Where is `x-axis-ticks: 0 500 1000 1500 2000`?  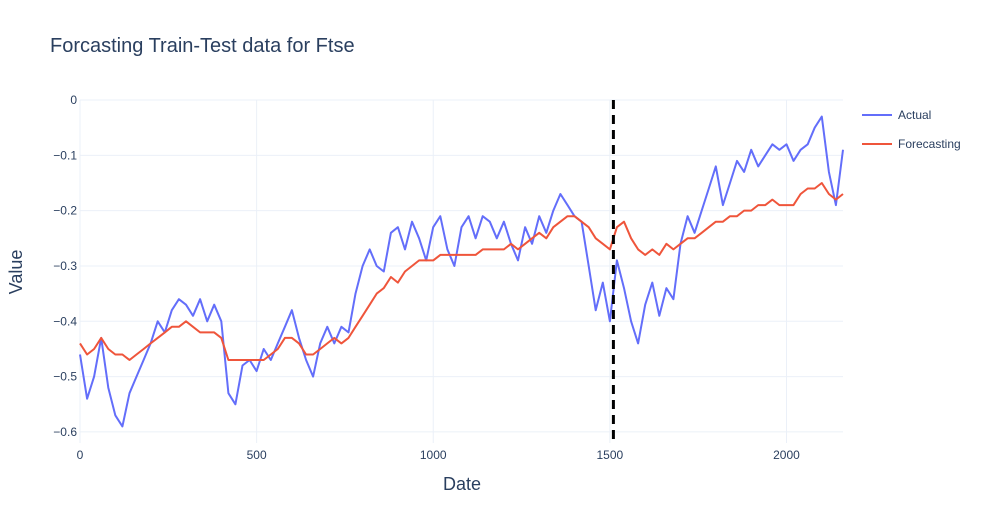
x-axis-ticks: 0 500 1000 1500 2000 is located at coordinates (438, 455).